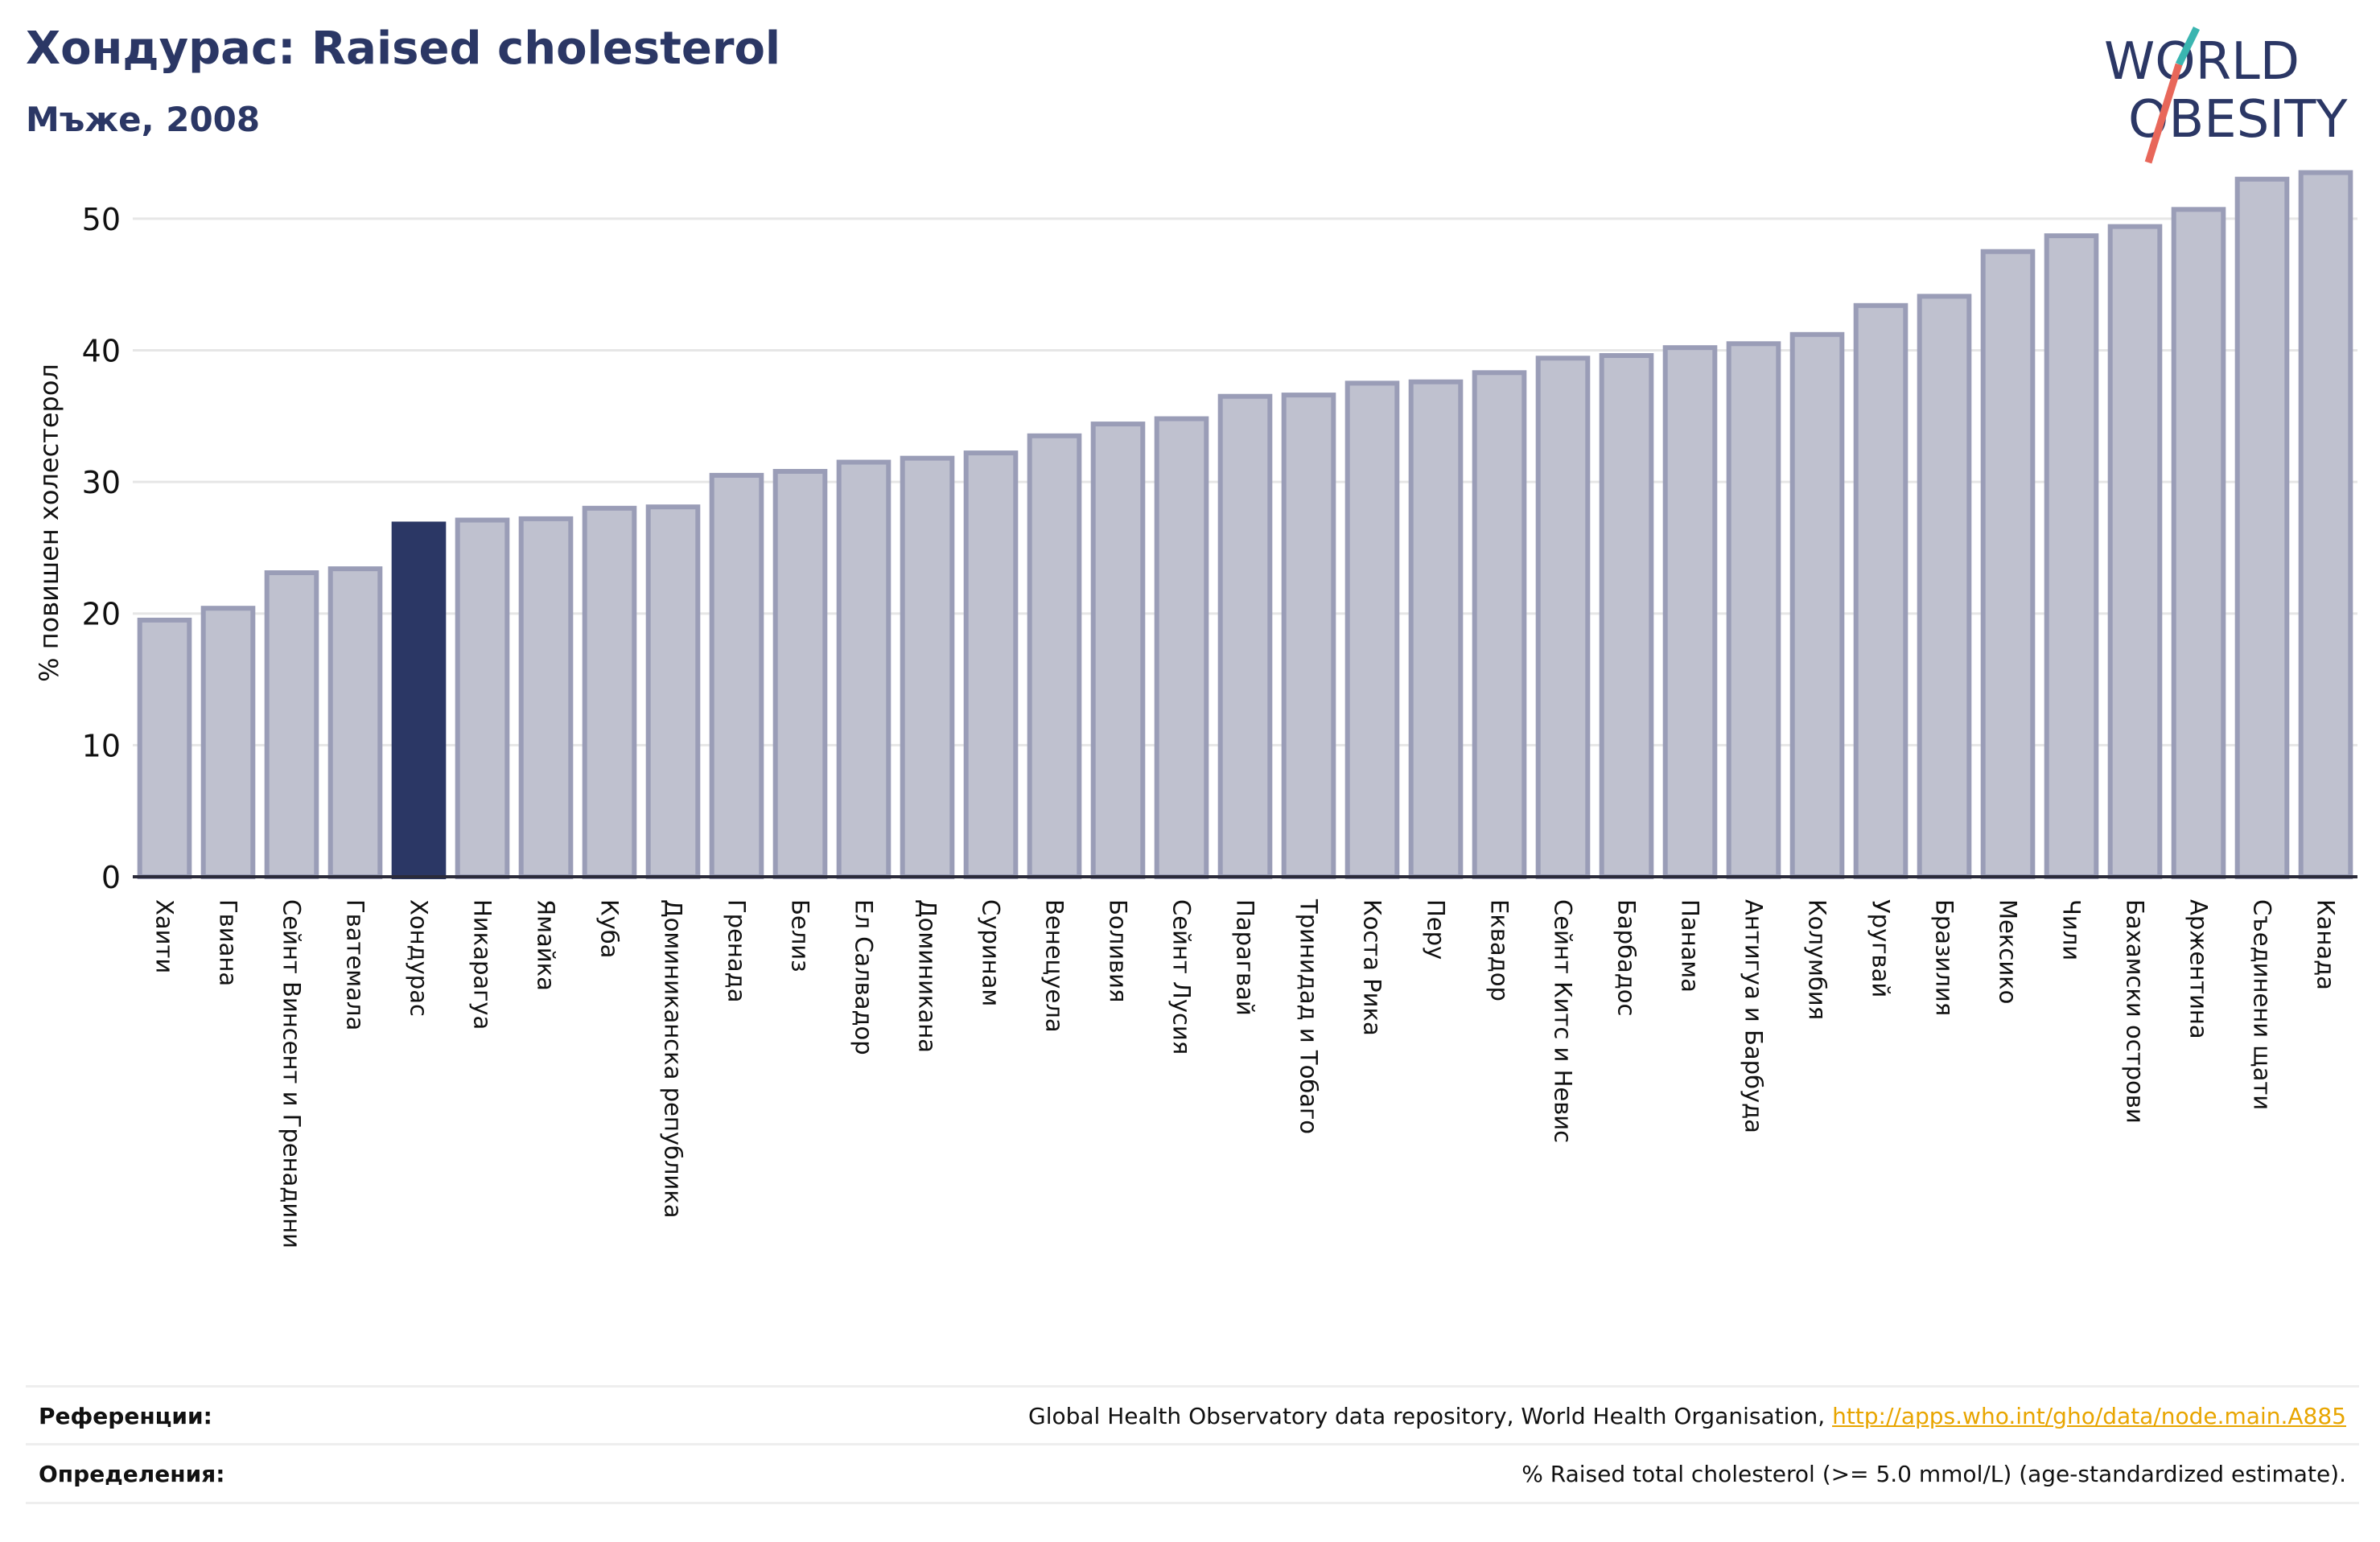 The image size is (2380, 1542). I want to click on x-tick-label: Куба, so click(610, 928).